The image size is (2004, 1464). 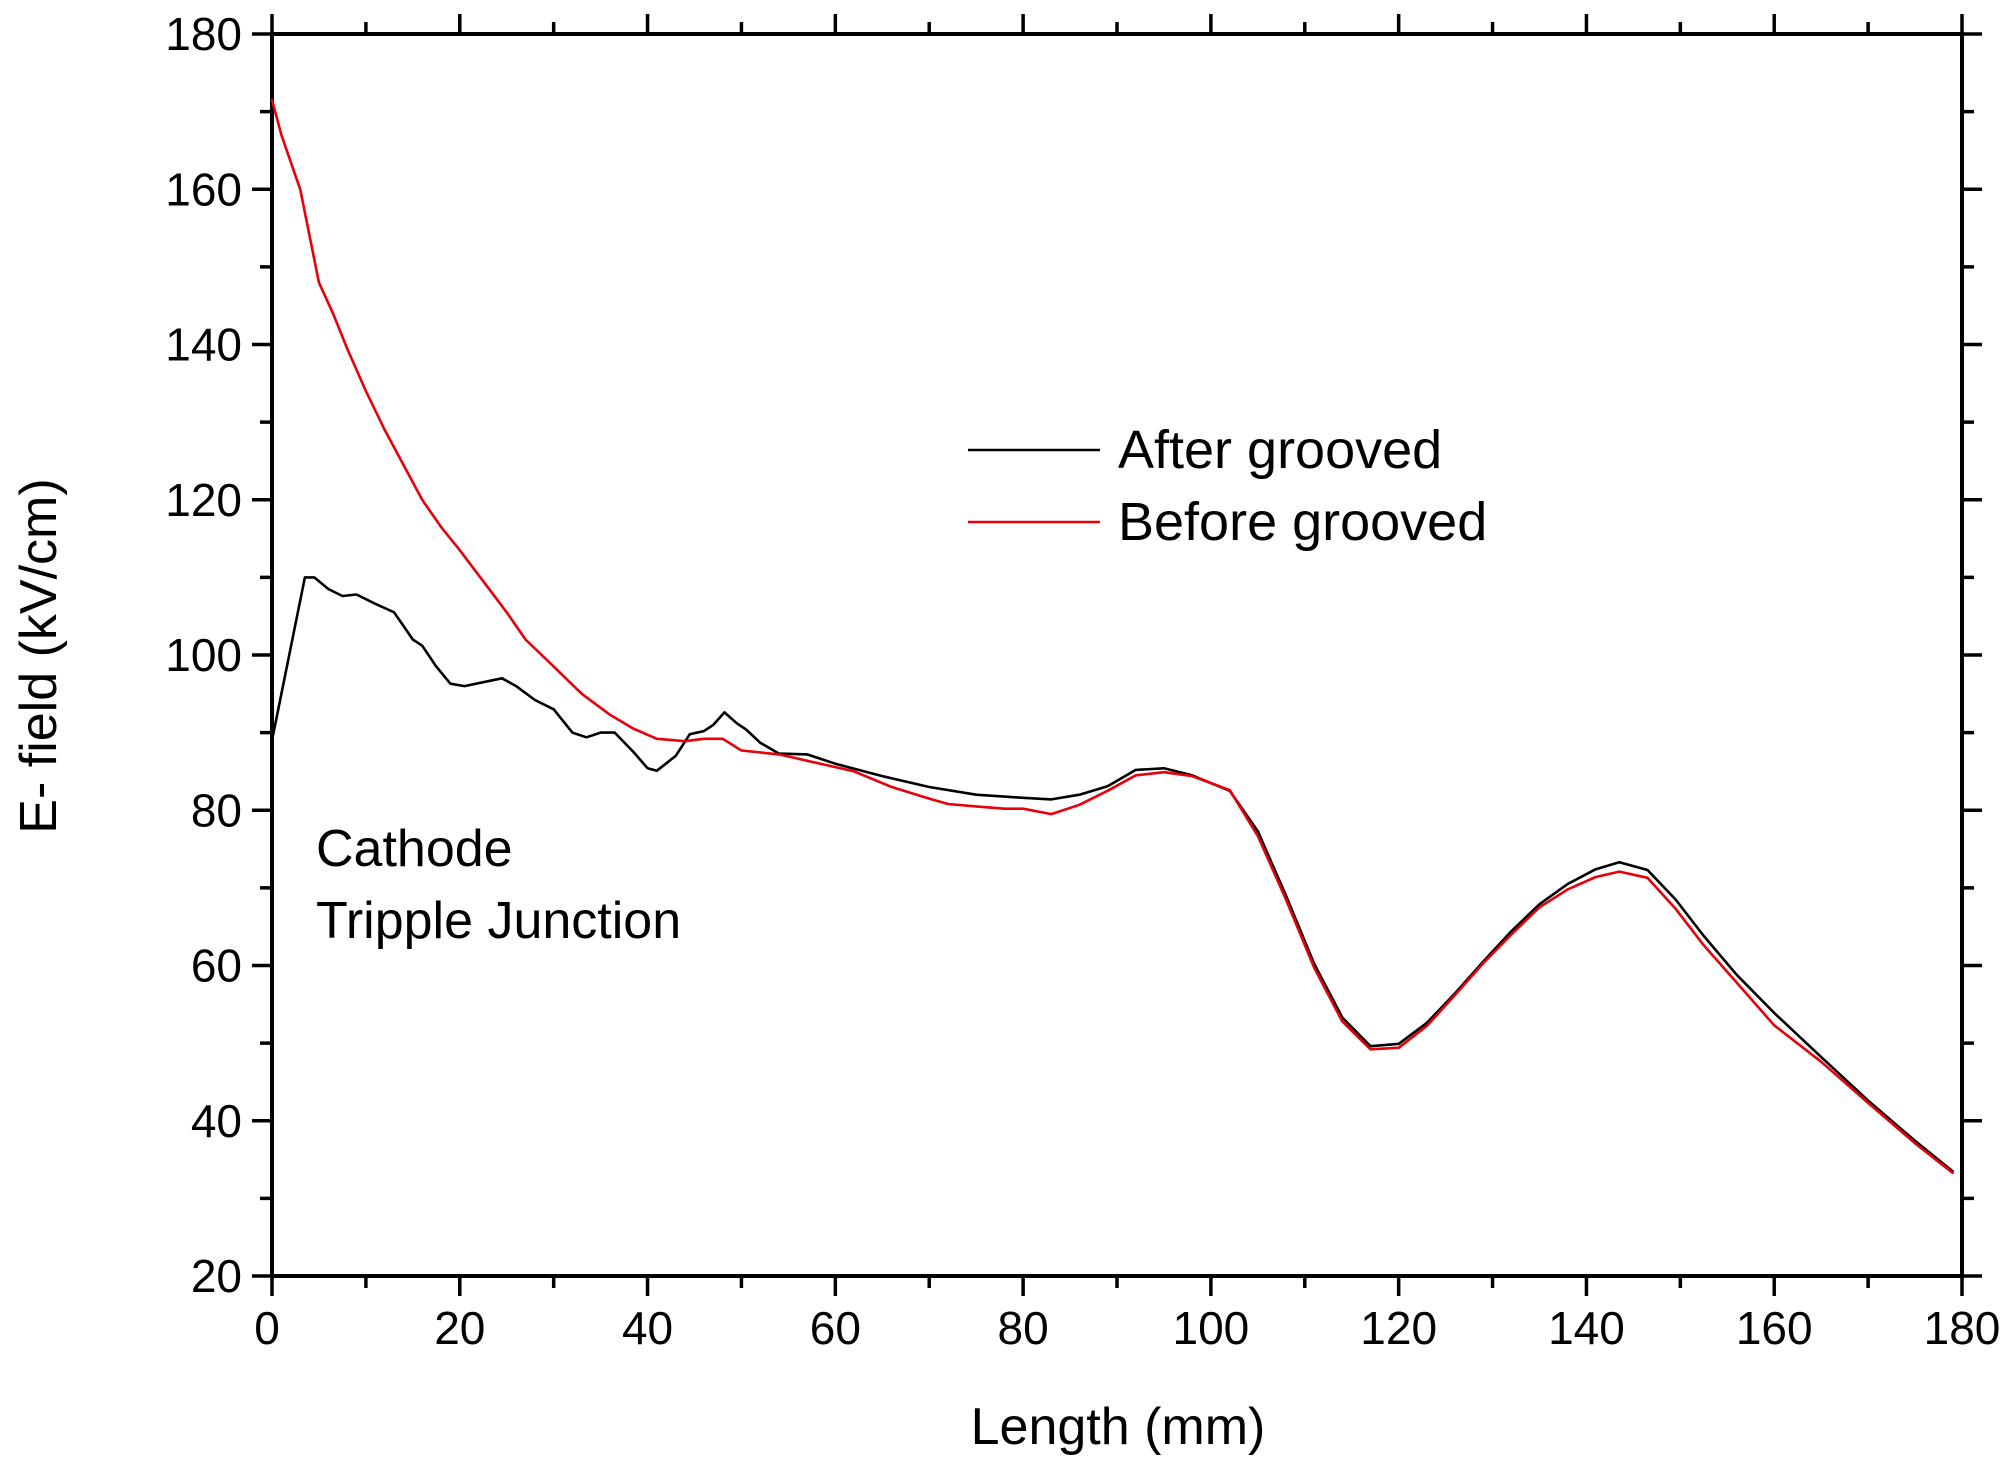 What do you see at coordinates (459, 1328) in the screenshot?
I see `x-tick-label: 20` at bounding box center [459, 1328].